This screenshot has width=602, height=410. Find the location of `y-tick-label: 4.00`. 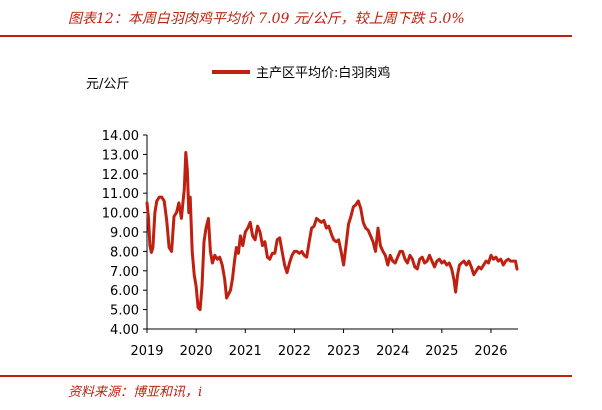

y-tick-label: 4.00 is located at coordinates (124, 330).